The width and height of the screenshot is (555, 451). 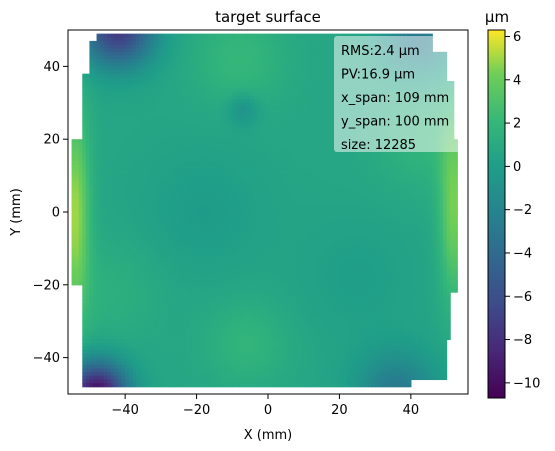 I want to click on annotation-box-bg, so click(x=397, y=94).